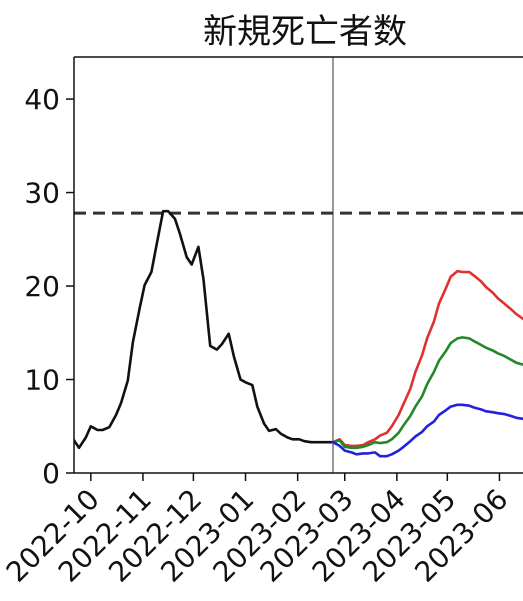 This screenshot has height=601, width=523. Describe the element at coordinates (42, 99) in the screenshot. I see `y-tick-label: 40` at that location.